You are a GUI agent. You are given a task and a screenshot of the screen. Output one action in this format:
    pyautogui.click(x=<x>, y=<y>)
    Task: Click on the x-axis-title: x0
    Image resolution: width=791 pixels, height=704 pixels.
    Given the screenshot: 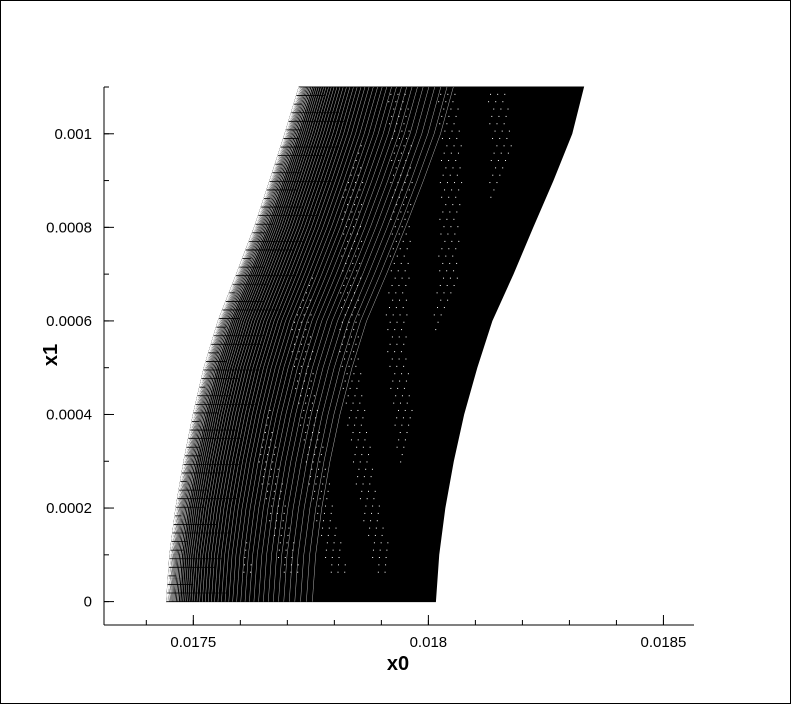 What is the action you would take?
    pyautogui.click(x=398, y=664)
    